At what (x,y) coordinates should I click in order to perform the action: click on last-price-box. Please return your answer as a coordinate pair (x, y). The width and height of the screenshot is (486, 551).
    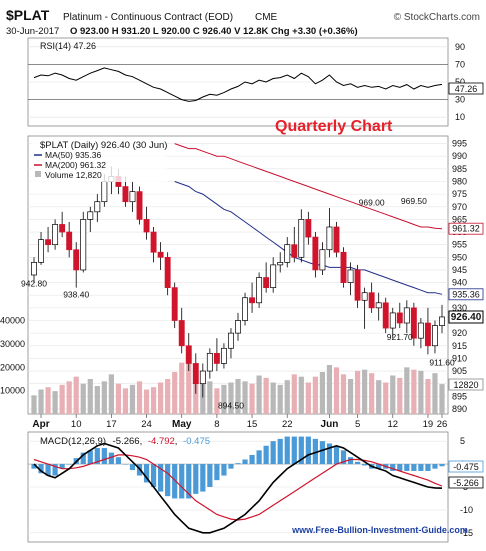
    Looking at the image, I should click on (466, 317).